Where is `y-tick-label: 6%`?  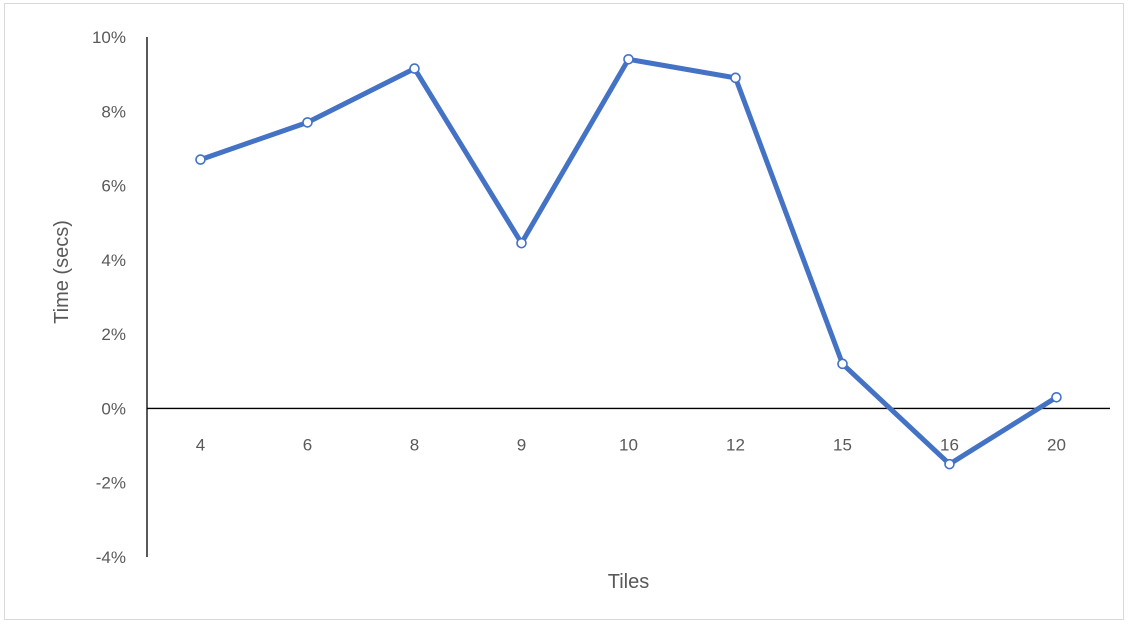 y-tick-label: 6% is located at coordinates (113, 186).